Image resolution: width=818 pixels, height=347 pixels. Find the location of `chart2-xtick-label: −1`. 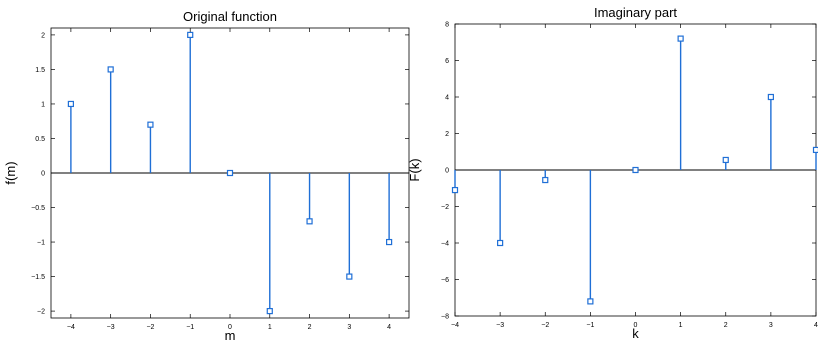

chart2-xtick-label: −1 is located at coordinates (590, 325).